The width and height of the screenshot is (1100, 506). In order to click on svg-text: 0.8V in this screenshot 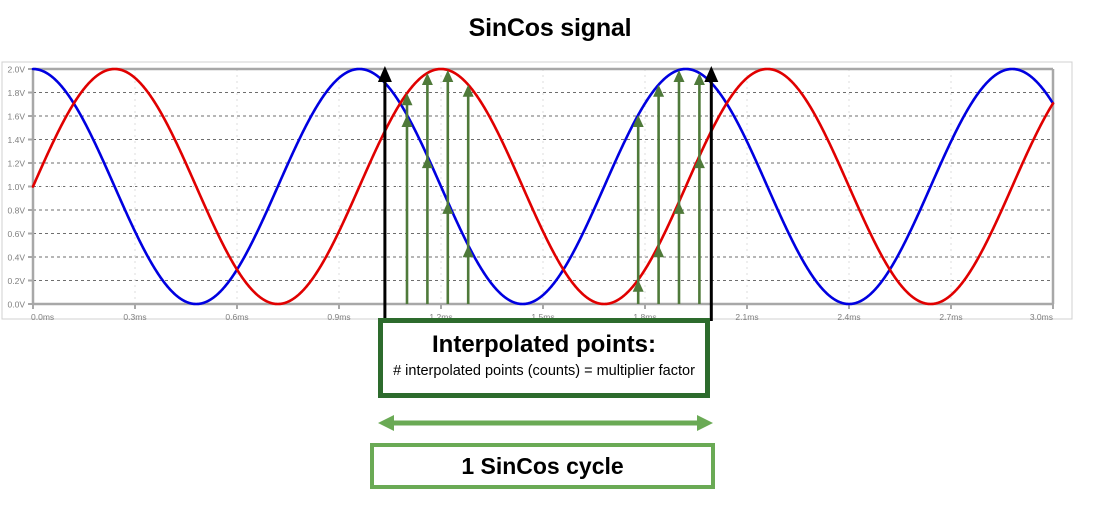, I will do `click(17, 211)`.